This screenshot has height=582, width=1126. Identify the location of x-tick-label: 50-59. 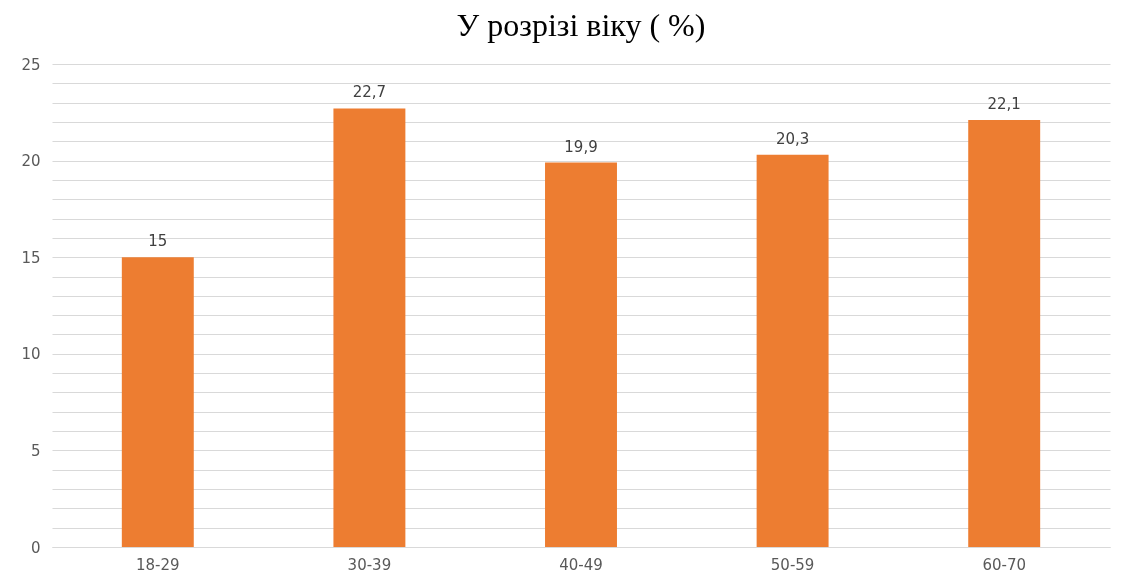
(792, 564).